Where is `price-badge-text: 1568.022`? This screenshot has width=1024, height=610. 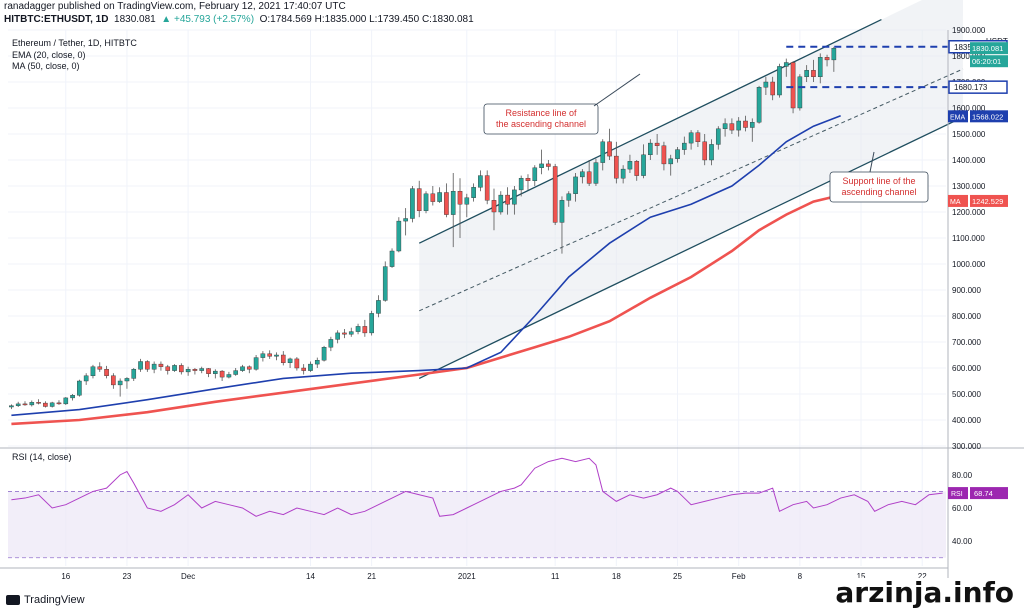
price-badge-text: 1568.022 is located at coordinates (987, 116).